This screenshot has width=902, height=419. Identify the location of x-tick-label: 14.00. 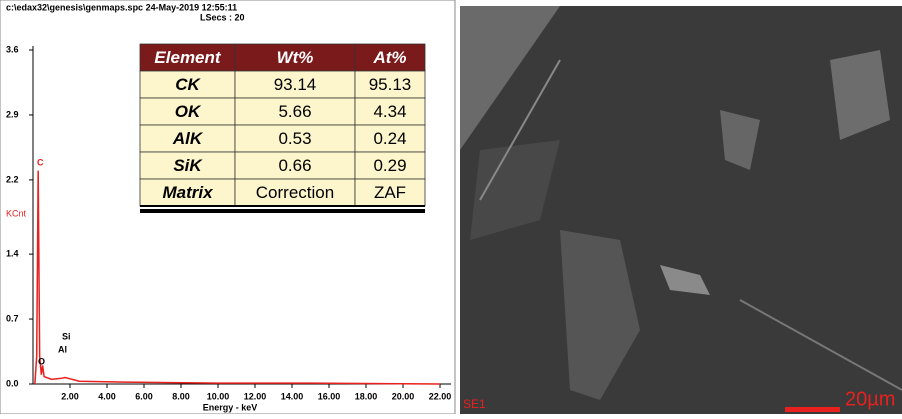
(292, 396).